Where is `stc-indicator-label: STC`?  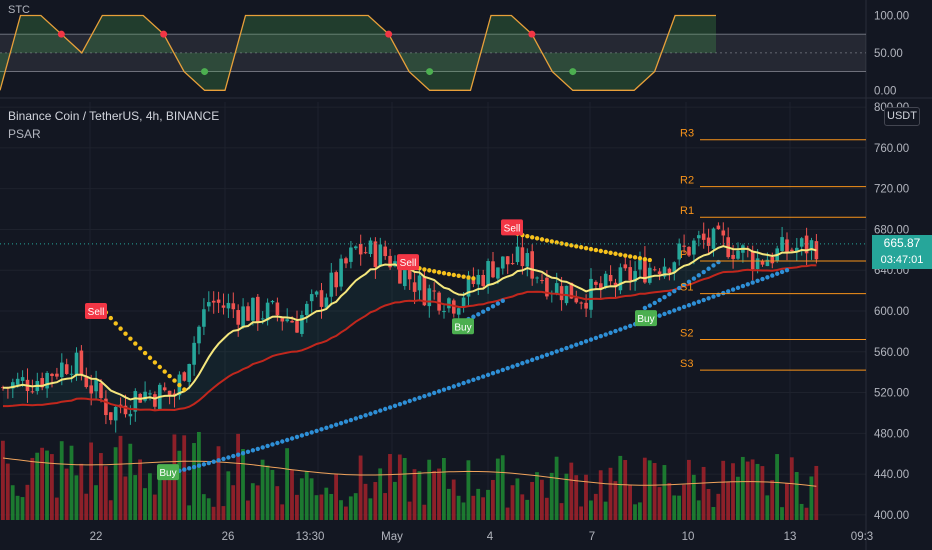
stc-indicator-label: STC is located at coordinates (19, 10).